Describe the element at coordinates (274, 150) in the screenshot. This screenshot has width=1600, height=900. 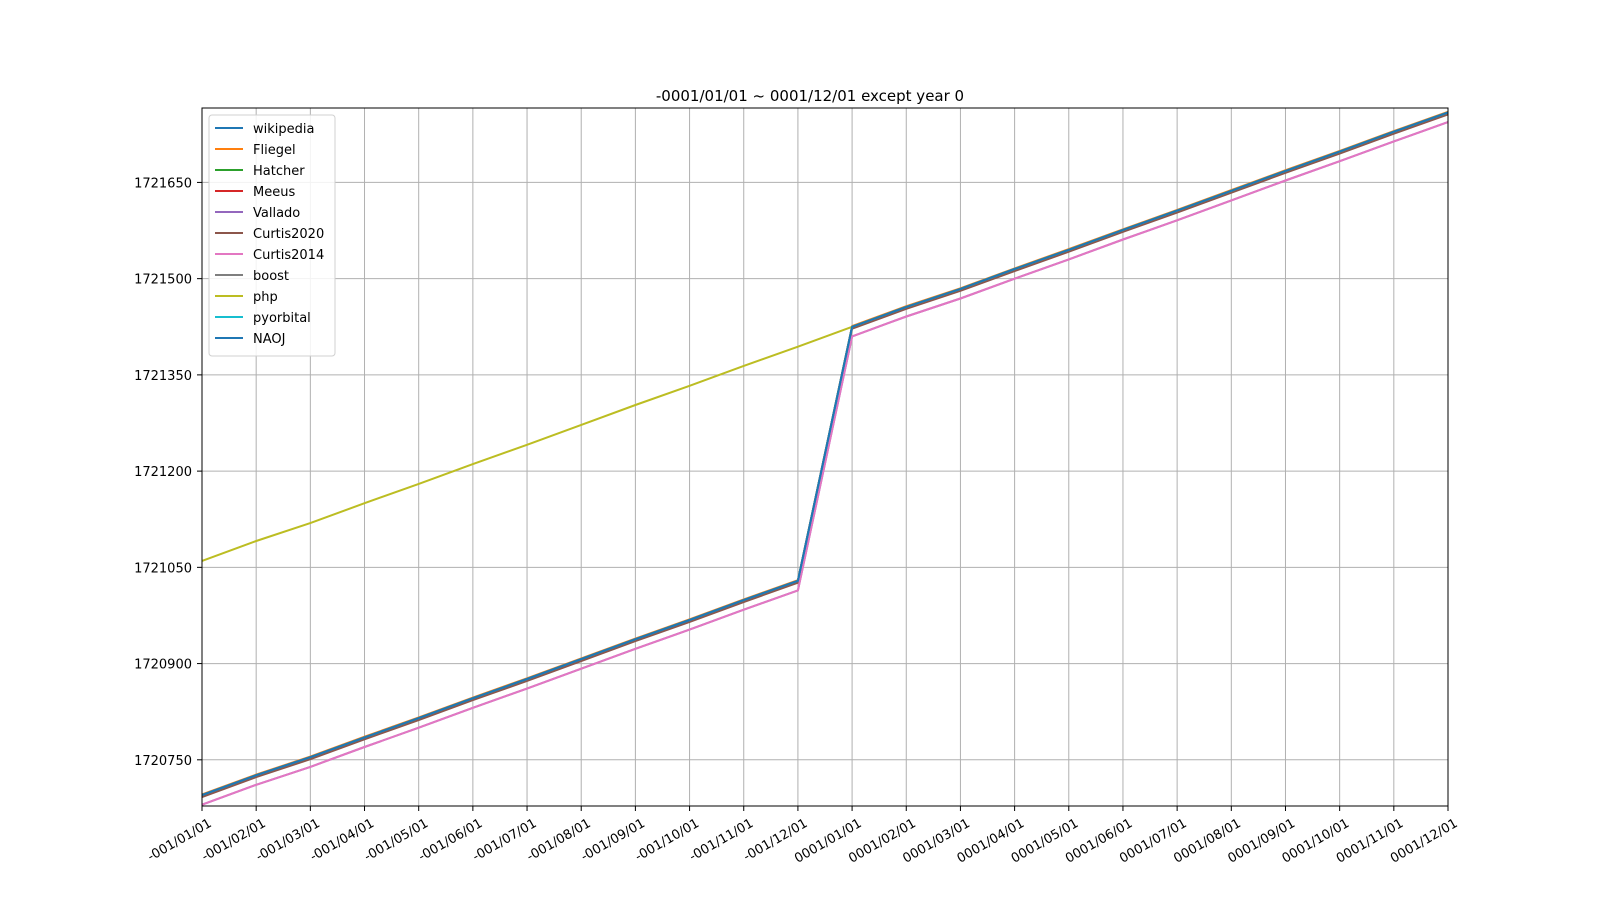
I see `legend-label: Fliegel` at that location.